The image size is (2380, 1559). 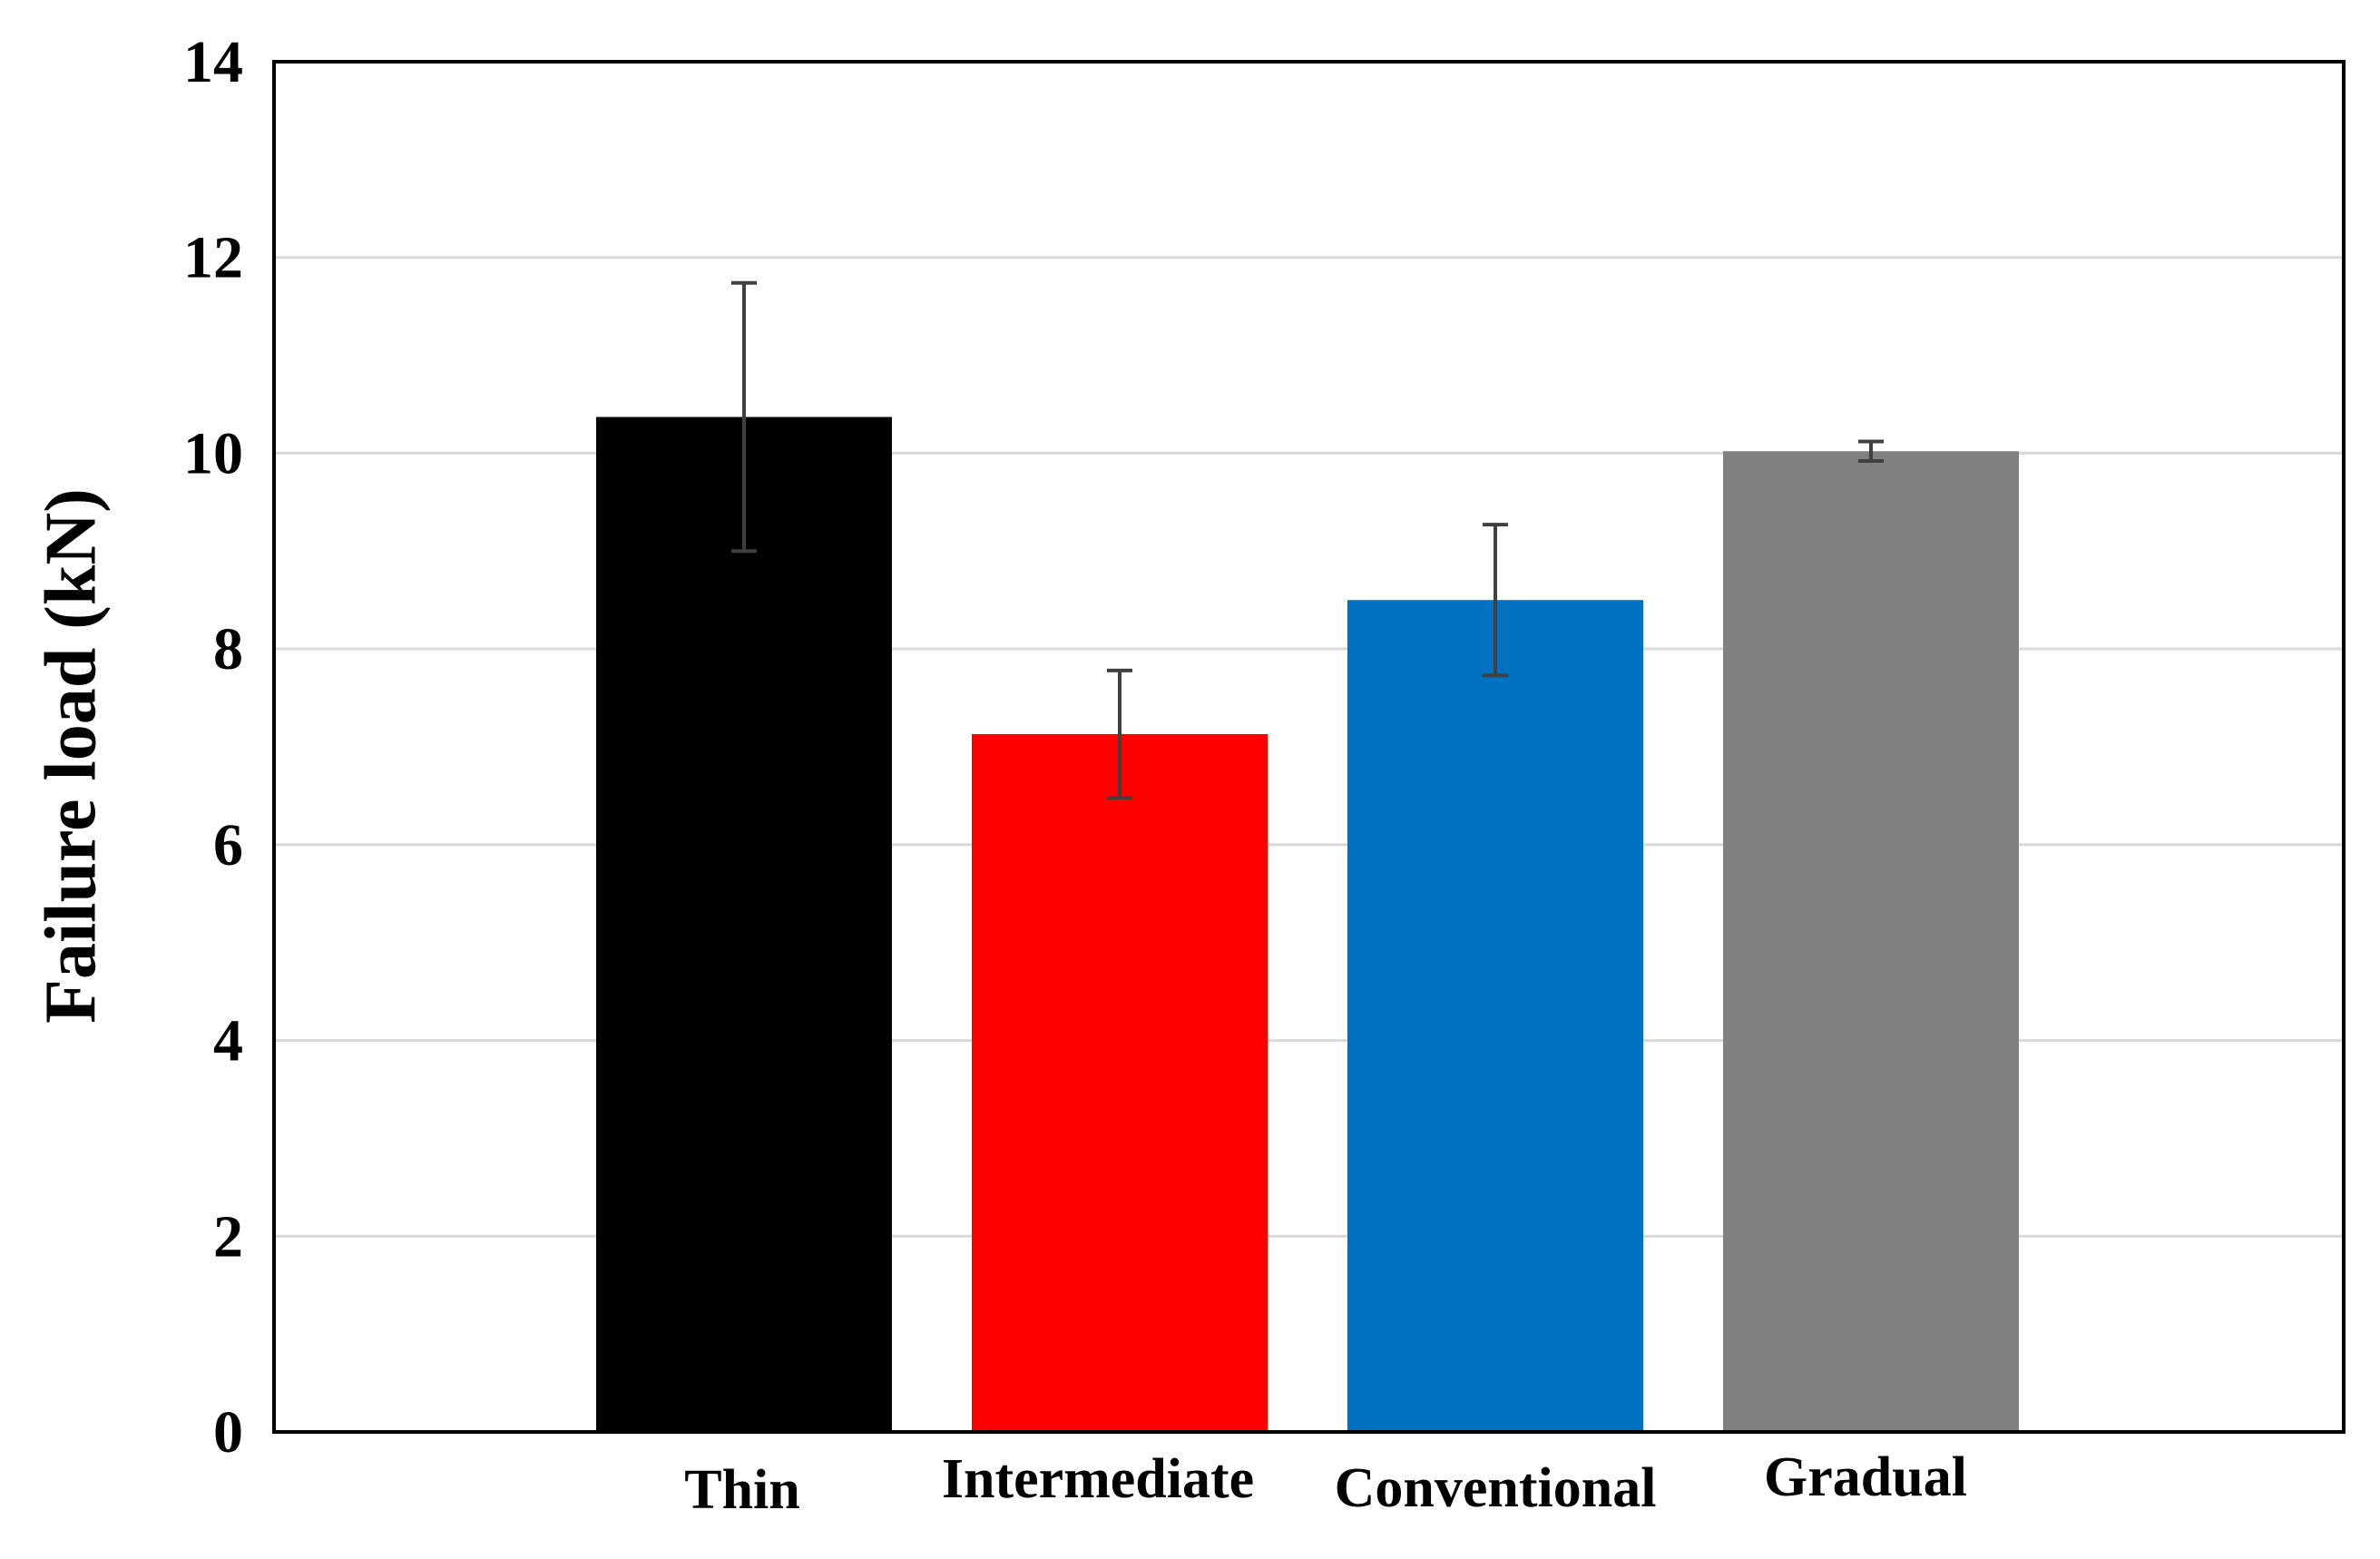 I want to click on y-tick-label: 2, so click(x=228, y=1236).